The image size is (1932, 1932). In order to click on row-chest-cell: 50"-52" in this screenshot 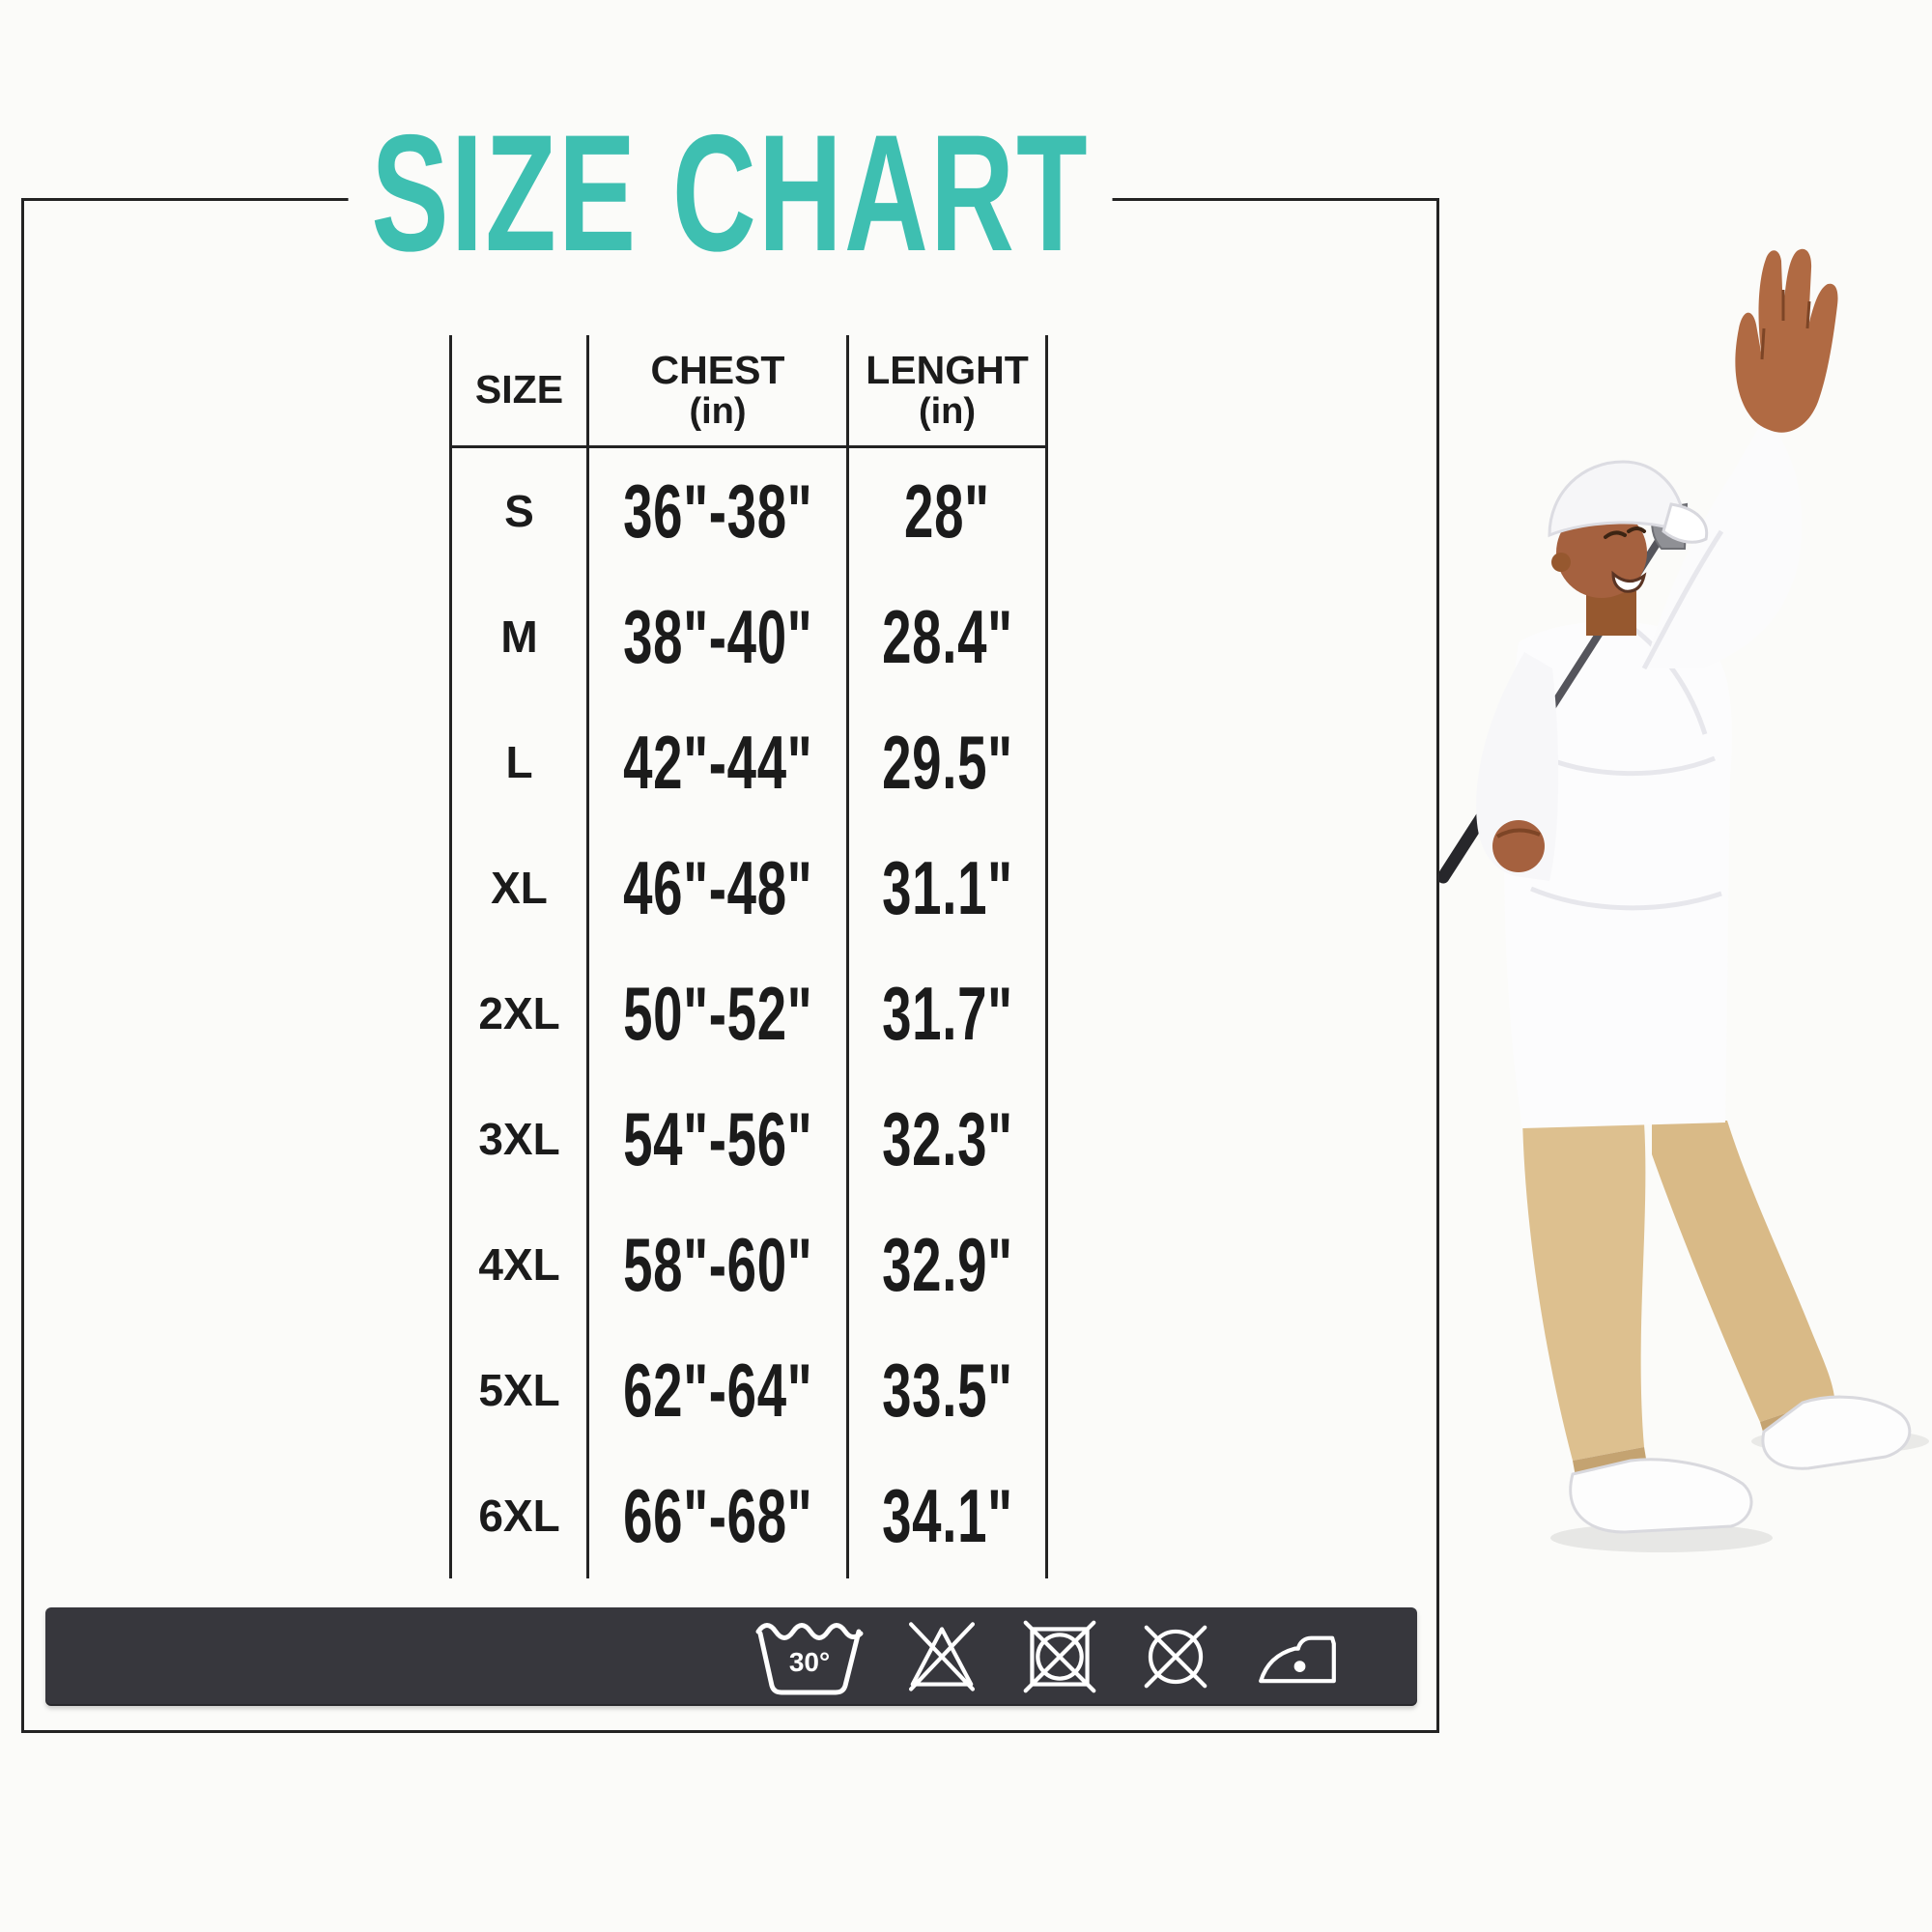, I will do `click(716, 1013)`.